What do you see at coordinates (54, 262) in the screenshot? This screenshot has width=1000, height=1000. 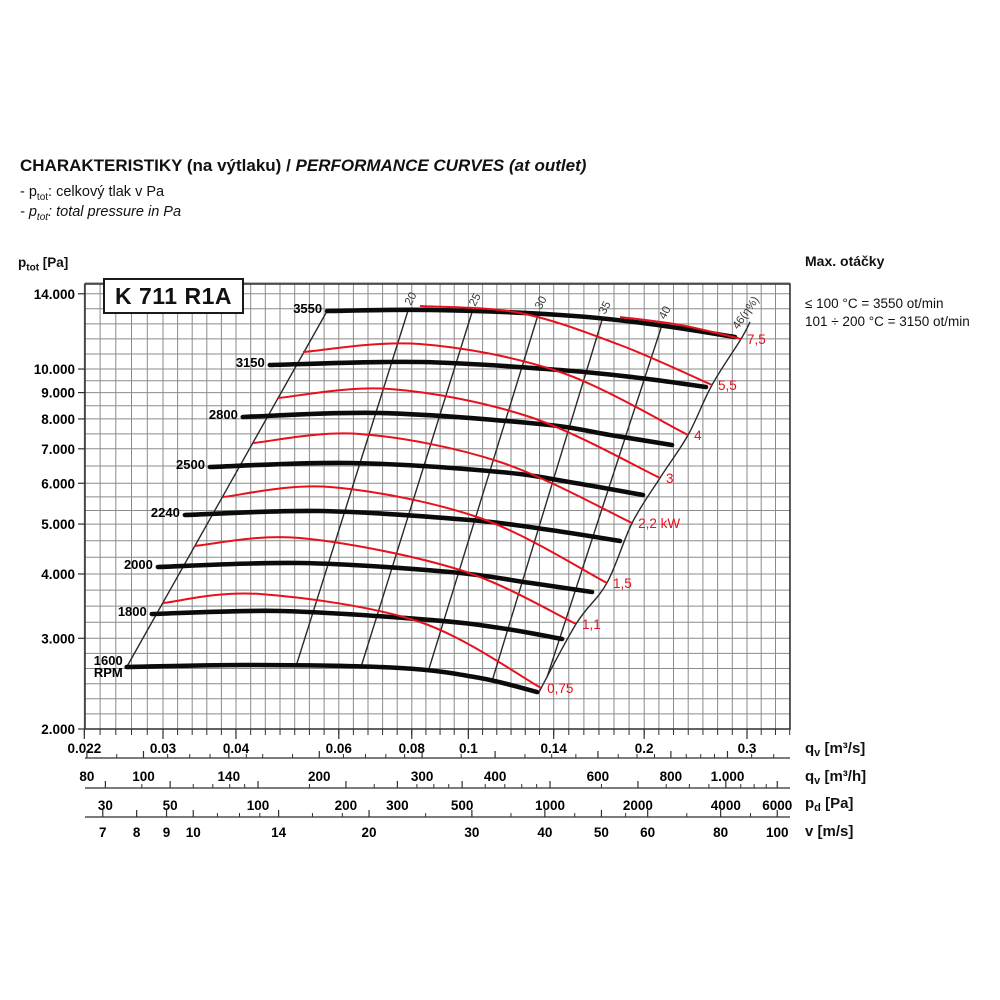 I see `y-unit-rest: [Pa]` at bounding box center [54, 262].